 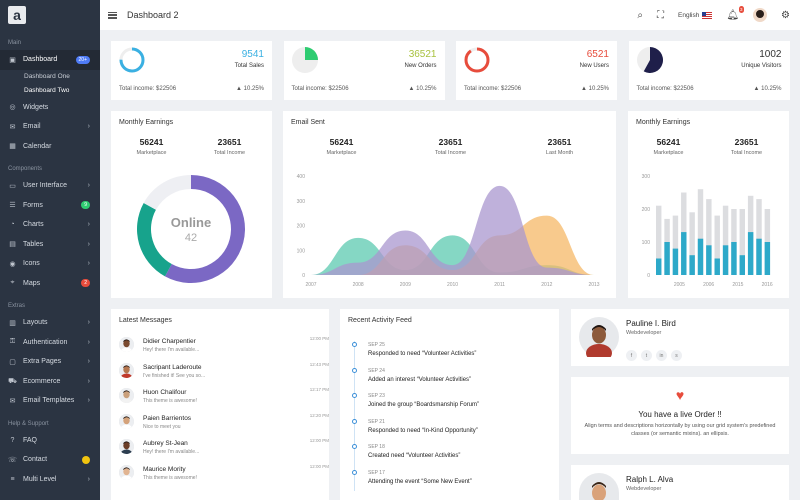 What do you see at coordinates (12, 264) in the screenshot?
I see `icons-icon: ◉` at bounding box center [12, 264].